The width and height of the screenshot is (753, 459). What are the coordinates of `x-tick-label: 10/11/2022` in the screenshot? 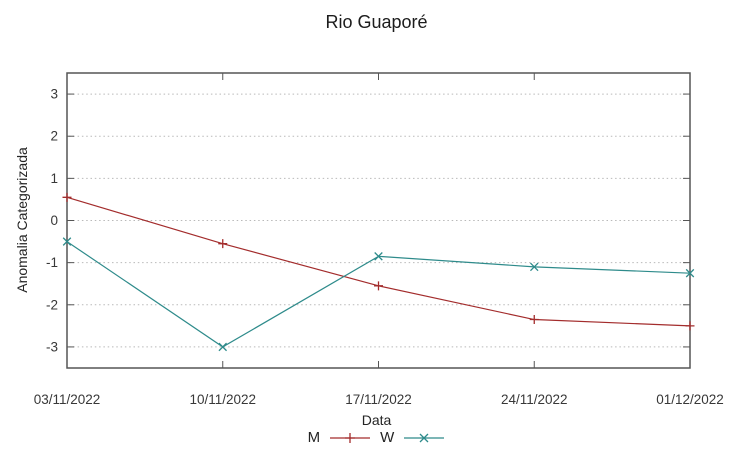 It's located at (222, 399).